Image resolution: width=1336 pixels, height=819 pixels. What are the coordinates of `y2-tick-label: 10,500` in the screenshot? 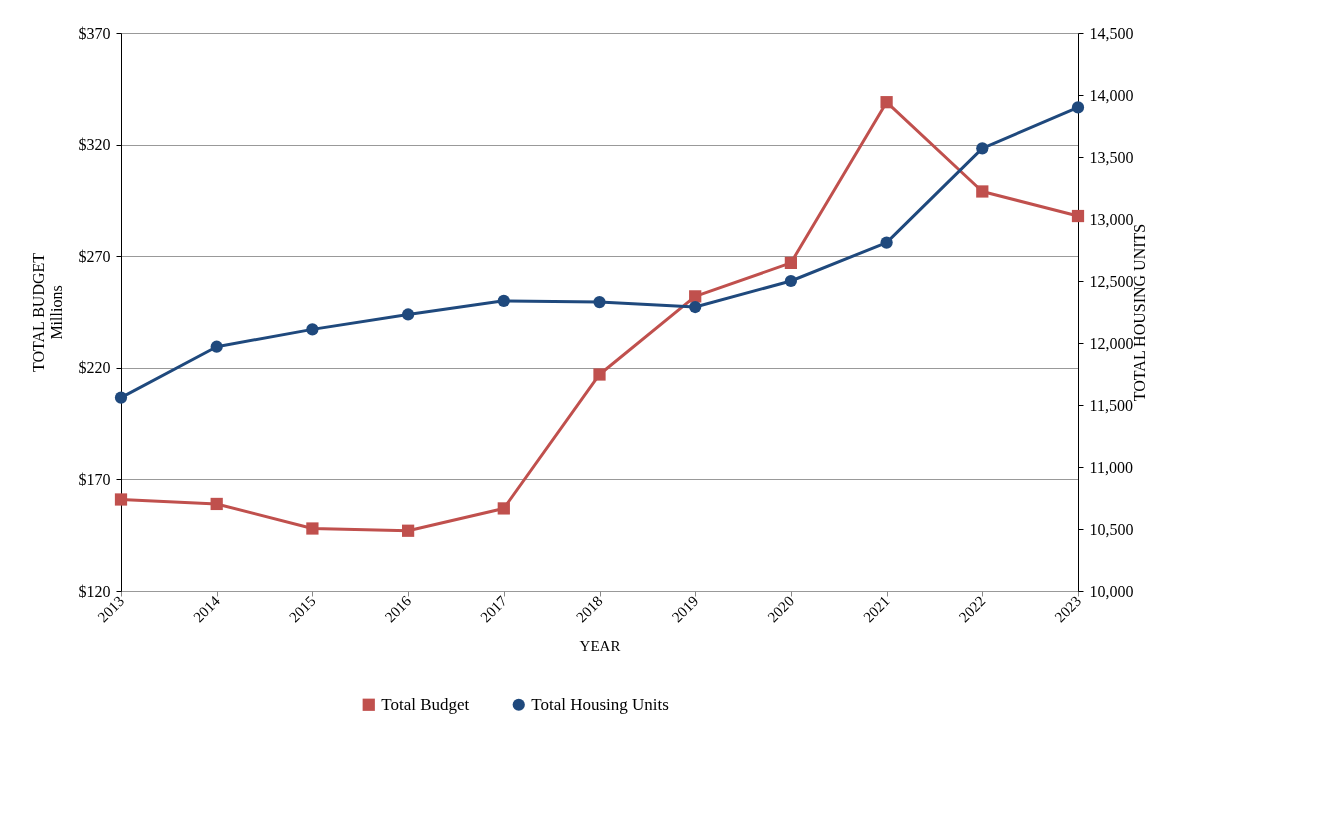 It's located at (1111, 529).